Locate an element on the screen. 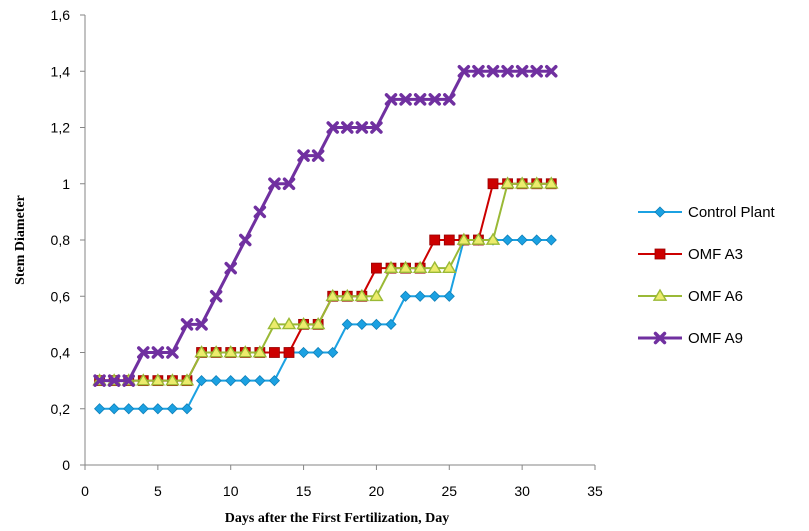  y-axis-label: Stem Diameter is located at coordinates (20, 240).